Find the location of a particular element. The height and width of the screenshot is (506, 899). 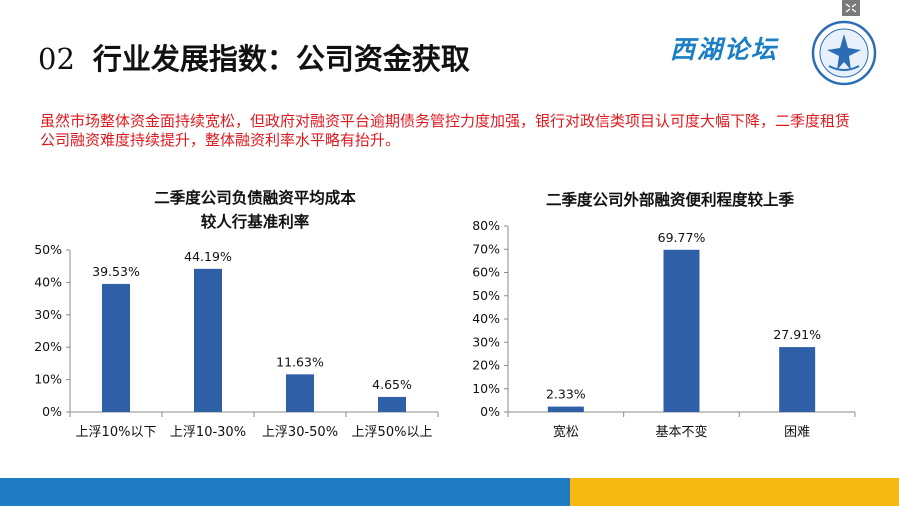

brand-text: 西湖论坛 is located at coordinates (724, 49).